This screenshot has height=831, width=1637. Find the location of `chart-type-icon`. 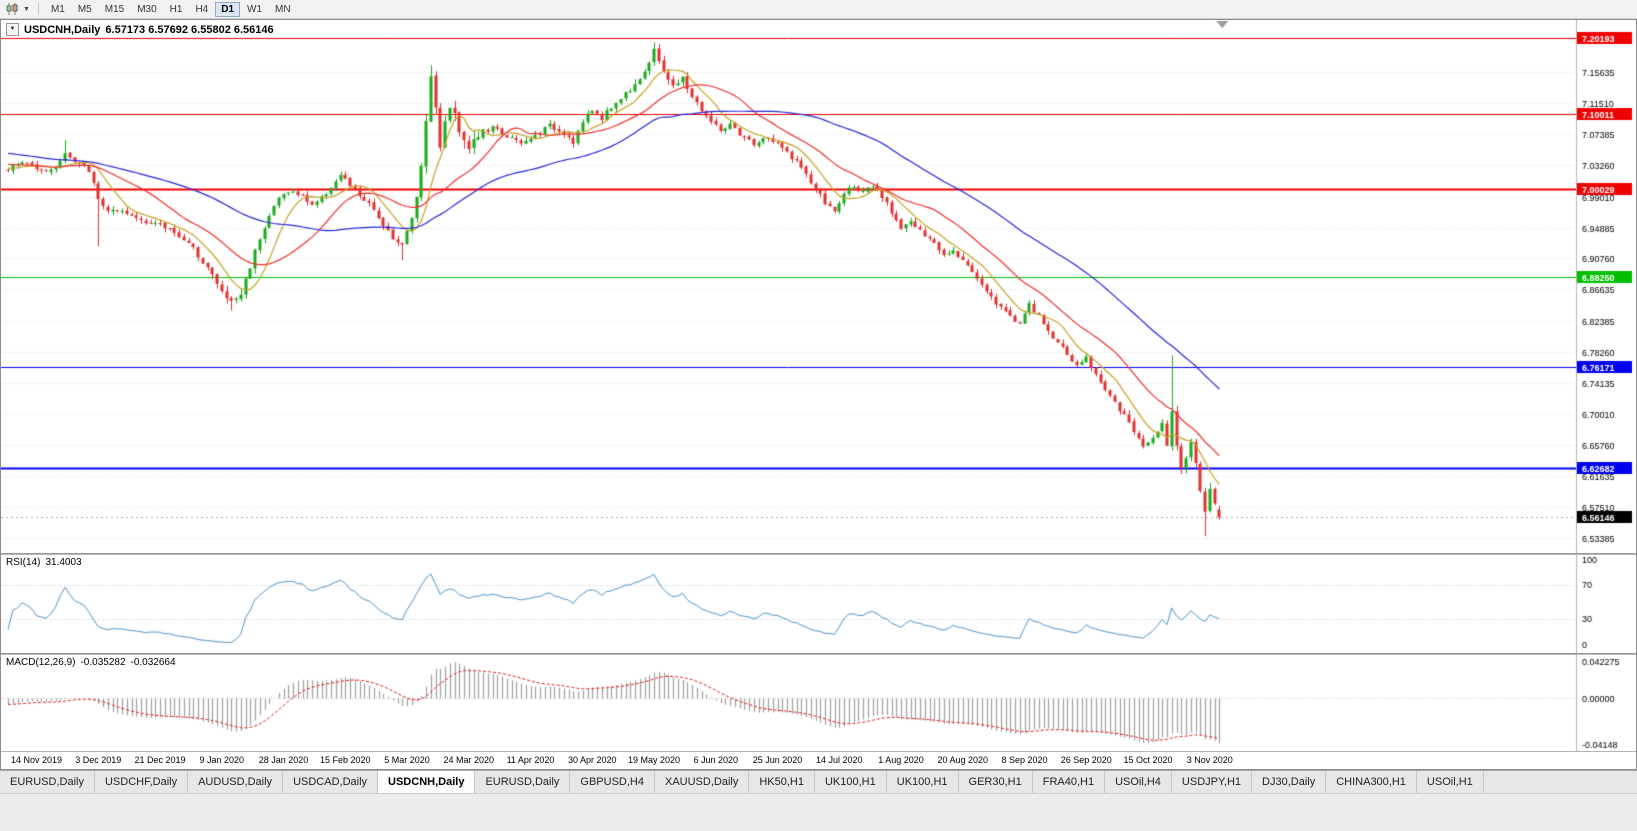

chart-type-icon is located at coordinates (12, 9).